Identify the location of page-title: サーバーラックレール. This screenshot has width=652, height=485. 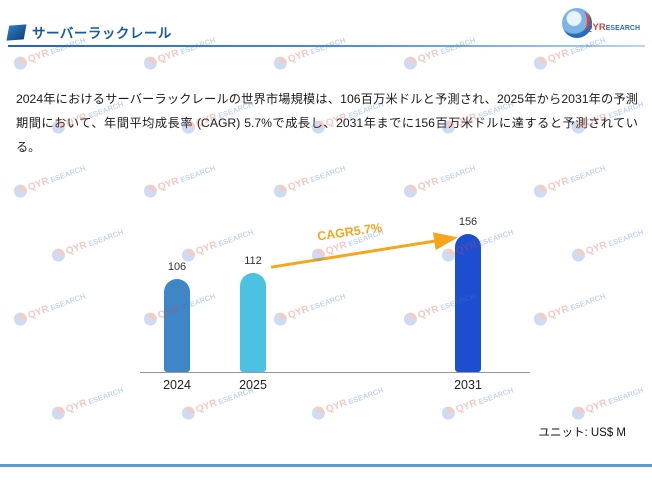
(102, 33).